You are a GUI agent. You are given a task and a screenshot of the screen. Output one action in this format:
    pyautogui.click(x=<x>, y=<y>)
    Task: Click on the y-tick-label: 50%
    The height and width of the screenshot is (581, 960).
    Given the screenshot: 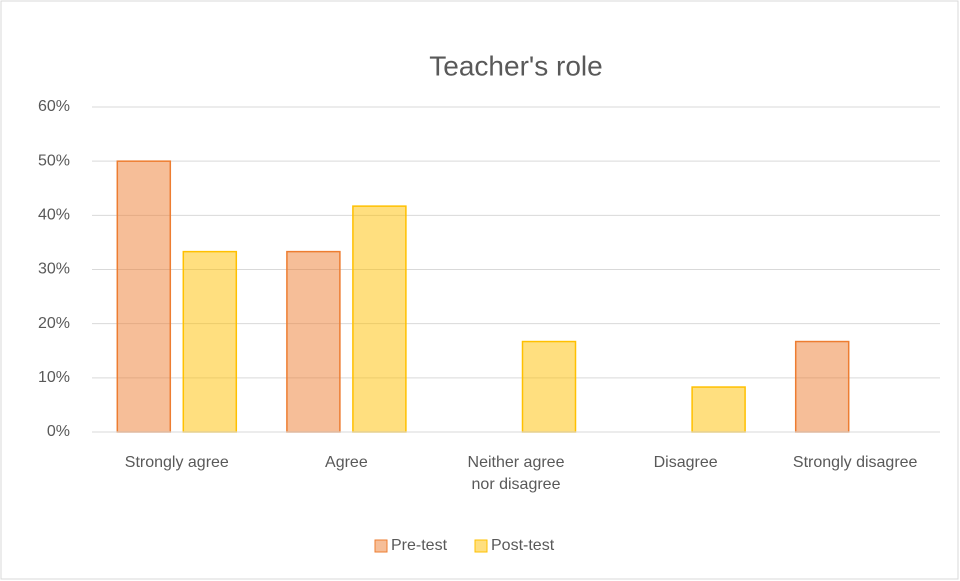 What is the action you would take?
    pyautogui.click(x=54, y=160)
    